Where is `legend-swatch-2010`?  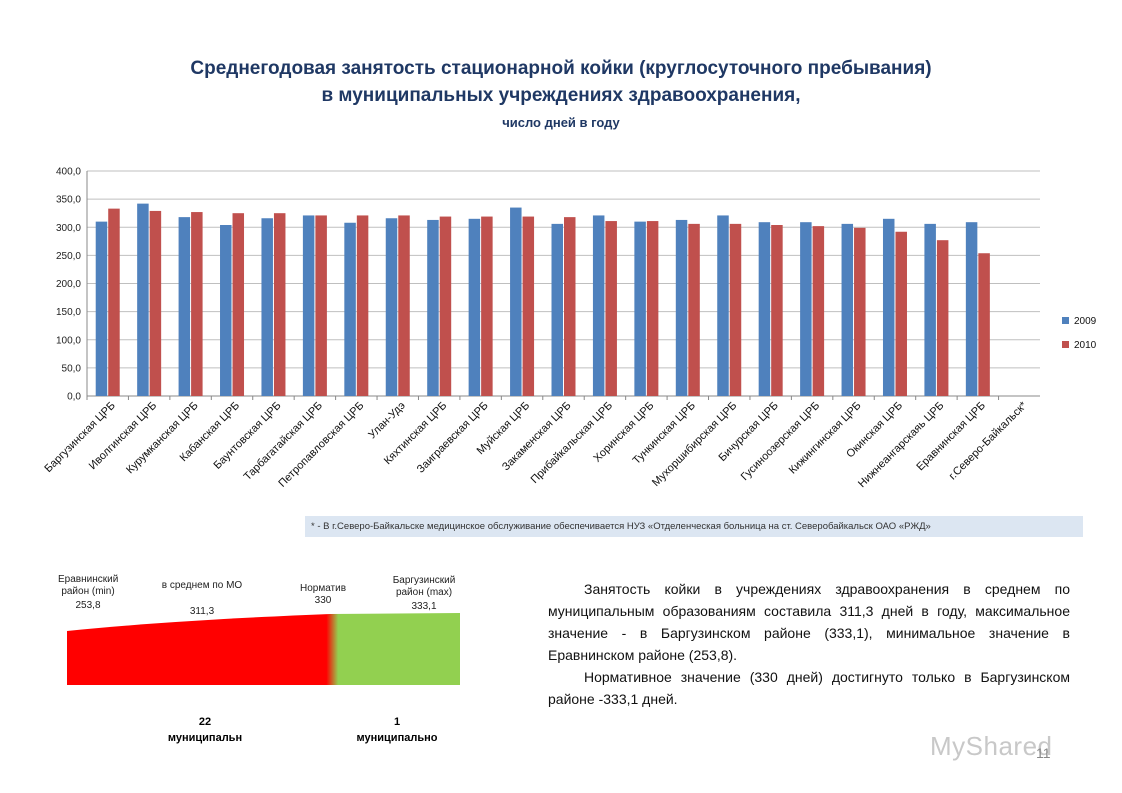 legend-swatch-2010 is located at coordinates (1065, 344).